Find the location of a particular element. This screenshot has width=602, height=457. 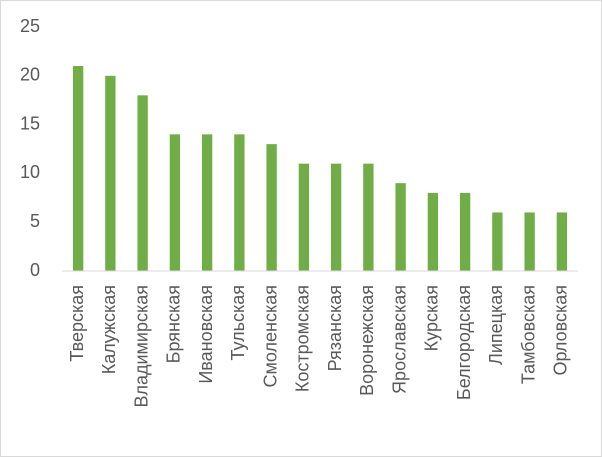

x-tick-label: Брянская is located at coordinates (174, 324).